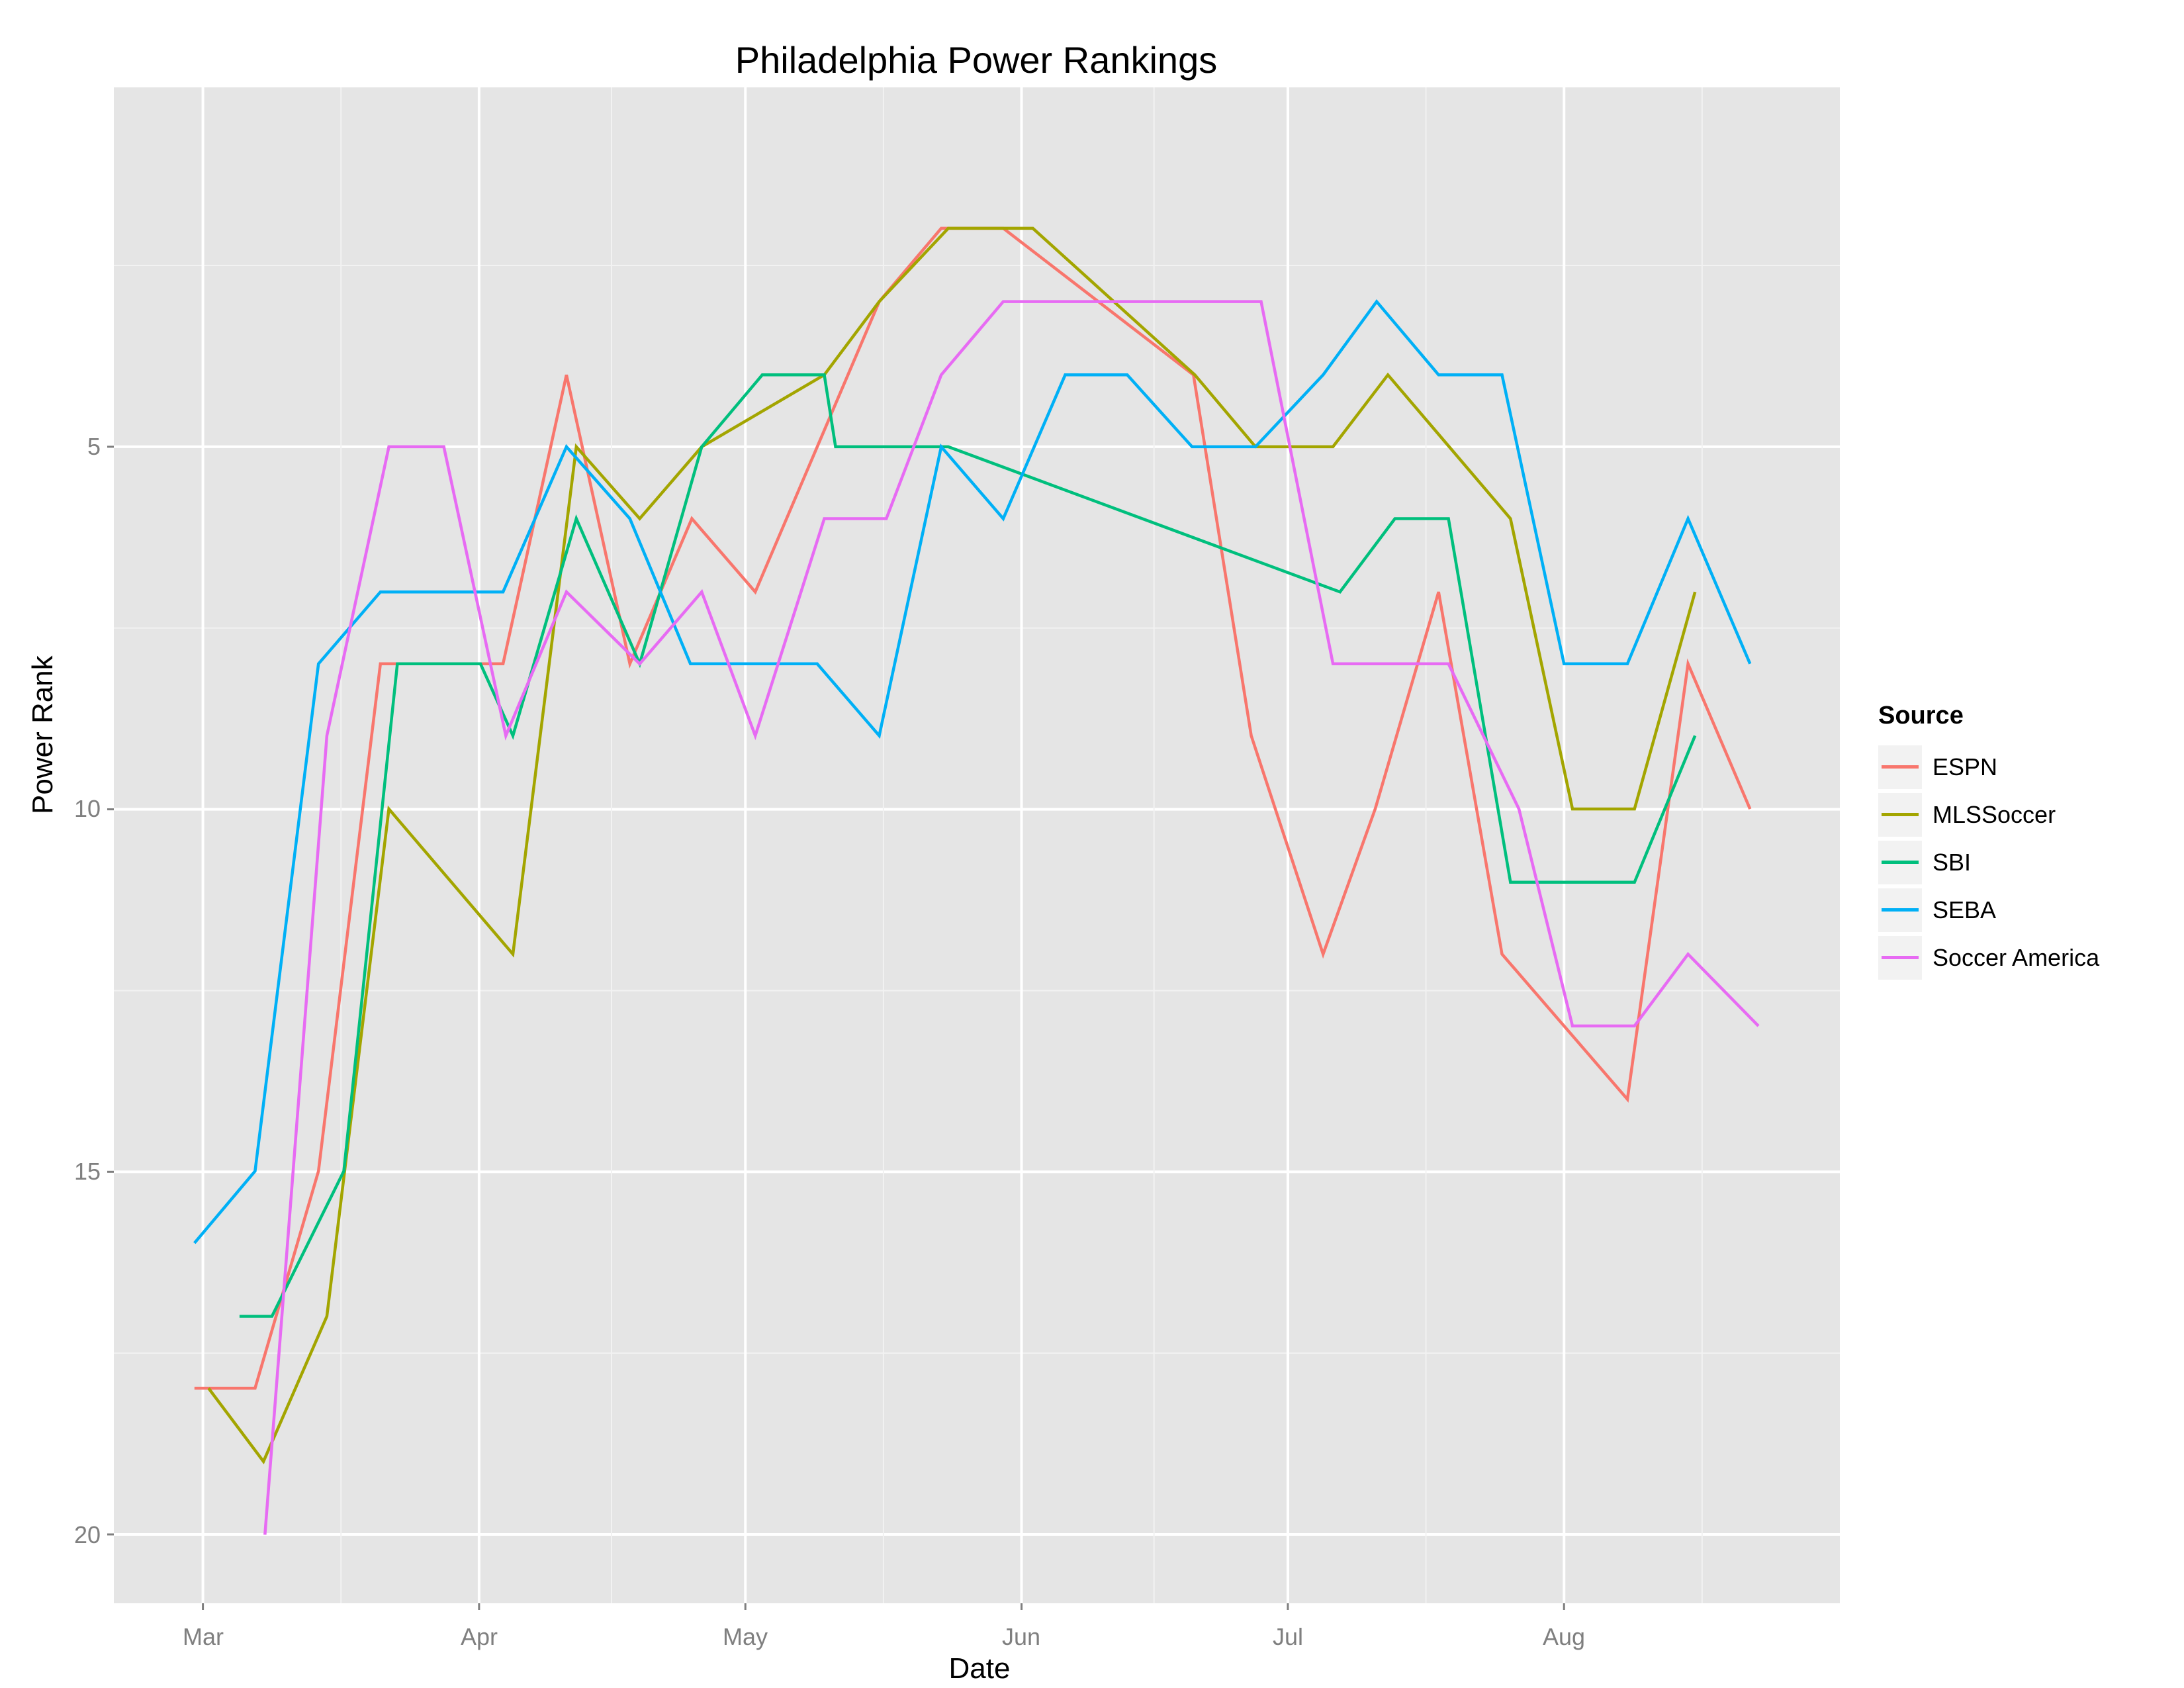  What do you see at coordinates (203, 1636) in the screenshot?
I see `x-tick-mar: Mar` at bounding box center [203, 1636].